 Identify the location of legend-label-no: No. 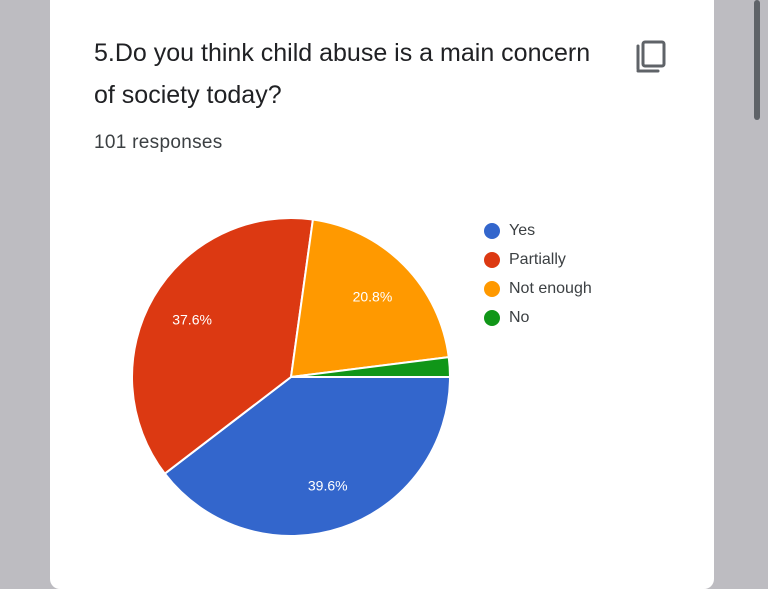
(519, 317).